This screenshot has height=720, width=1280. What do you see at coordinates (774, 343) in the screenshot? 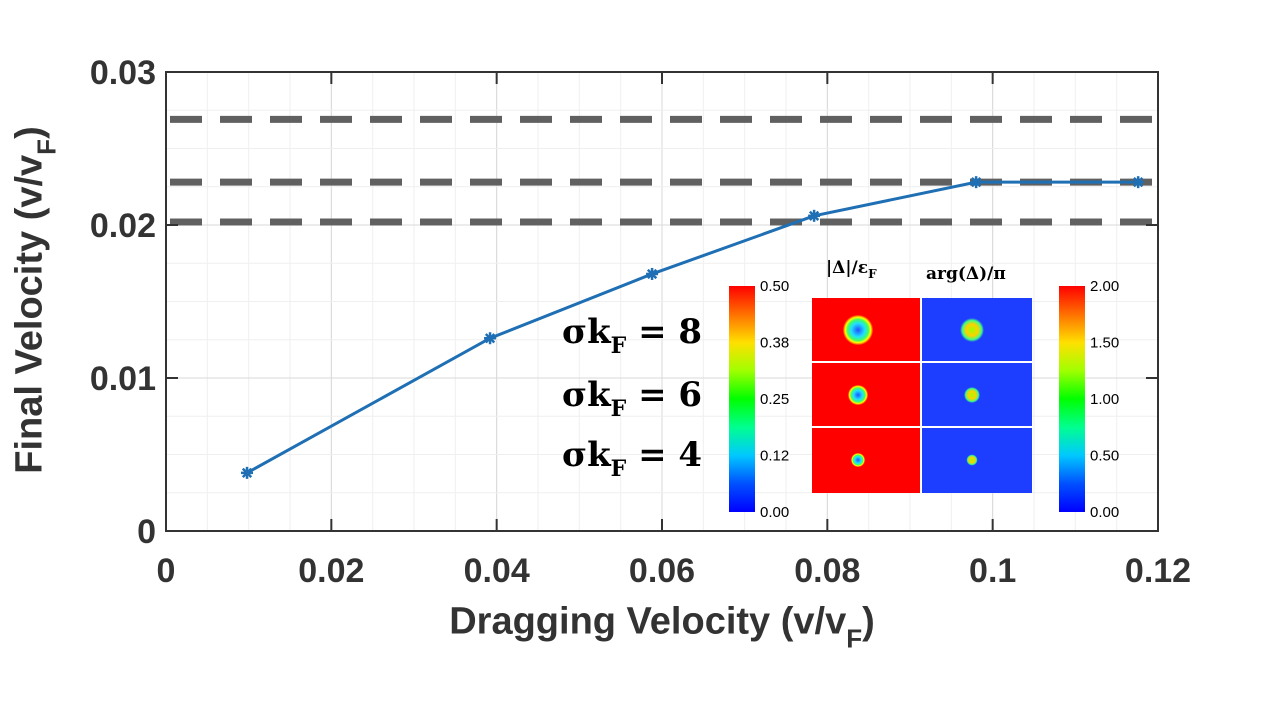
I see `colorbar-magnitude-label: 0.38` at bounding box center [774, 343].